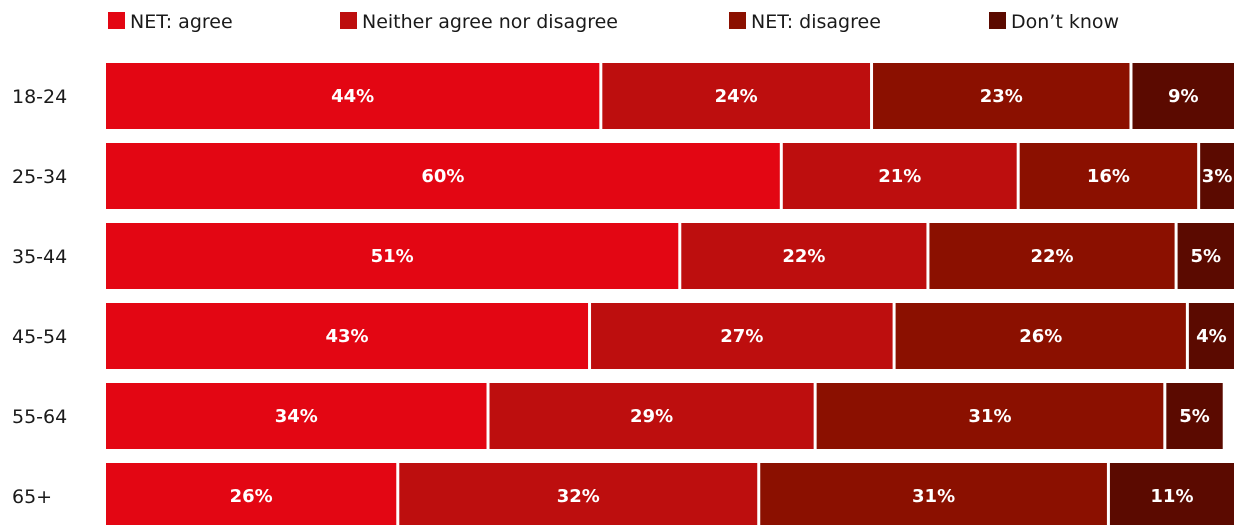 The height and width of the screenshot is (525, 1236). I want to click on bar-row: 25-34 60% 21% 16% 3%, so click(623, 176).